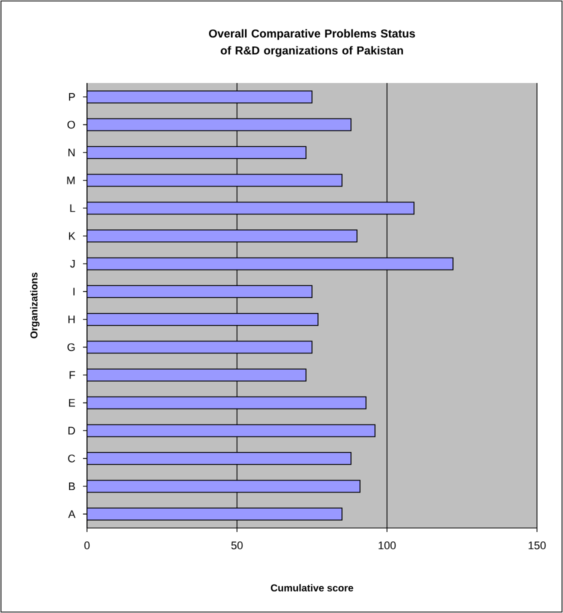 Image resolution: width=563 pixels, height=613 pixels. I want to click on y-tick-label: N, so click(71, 152).